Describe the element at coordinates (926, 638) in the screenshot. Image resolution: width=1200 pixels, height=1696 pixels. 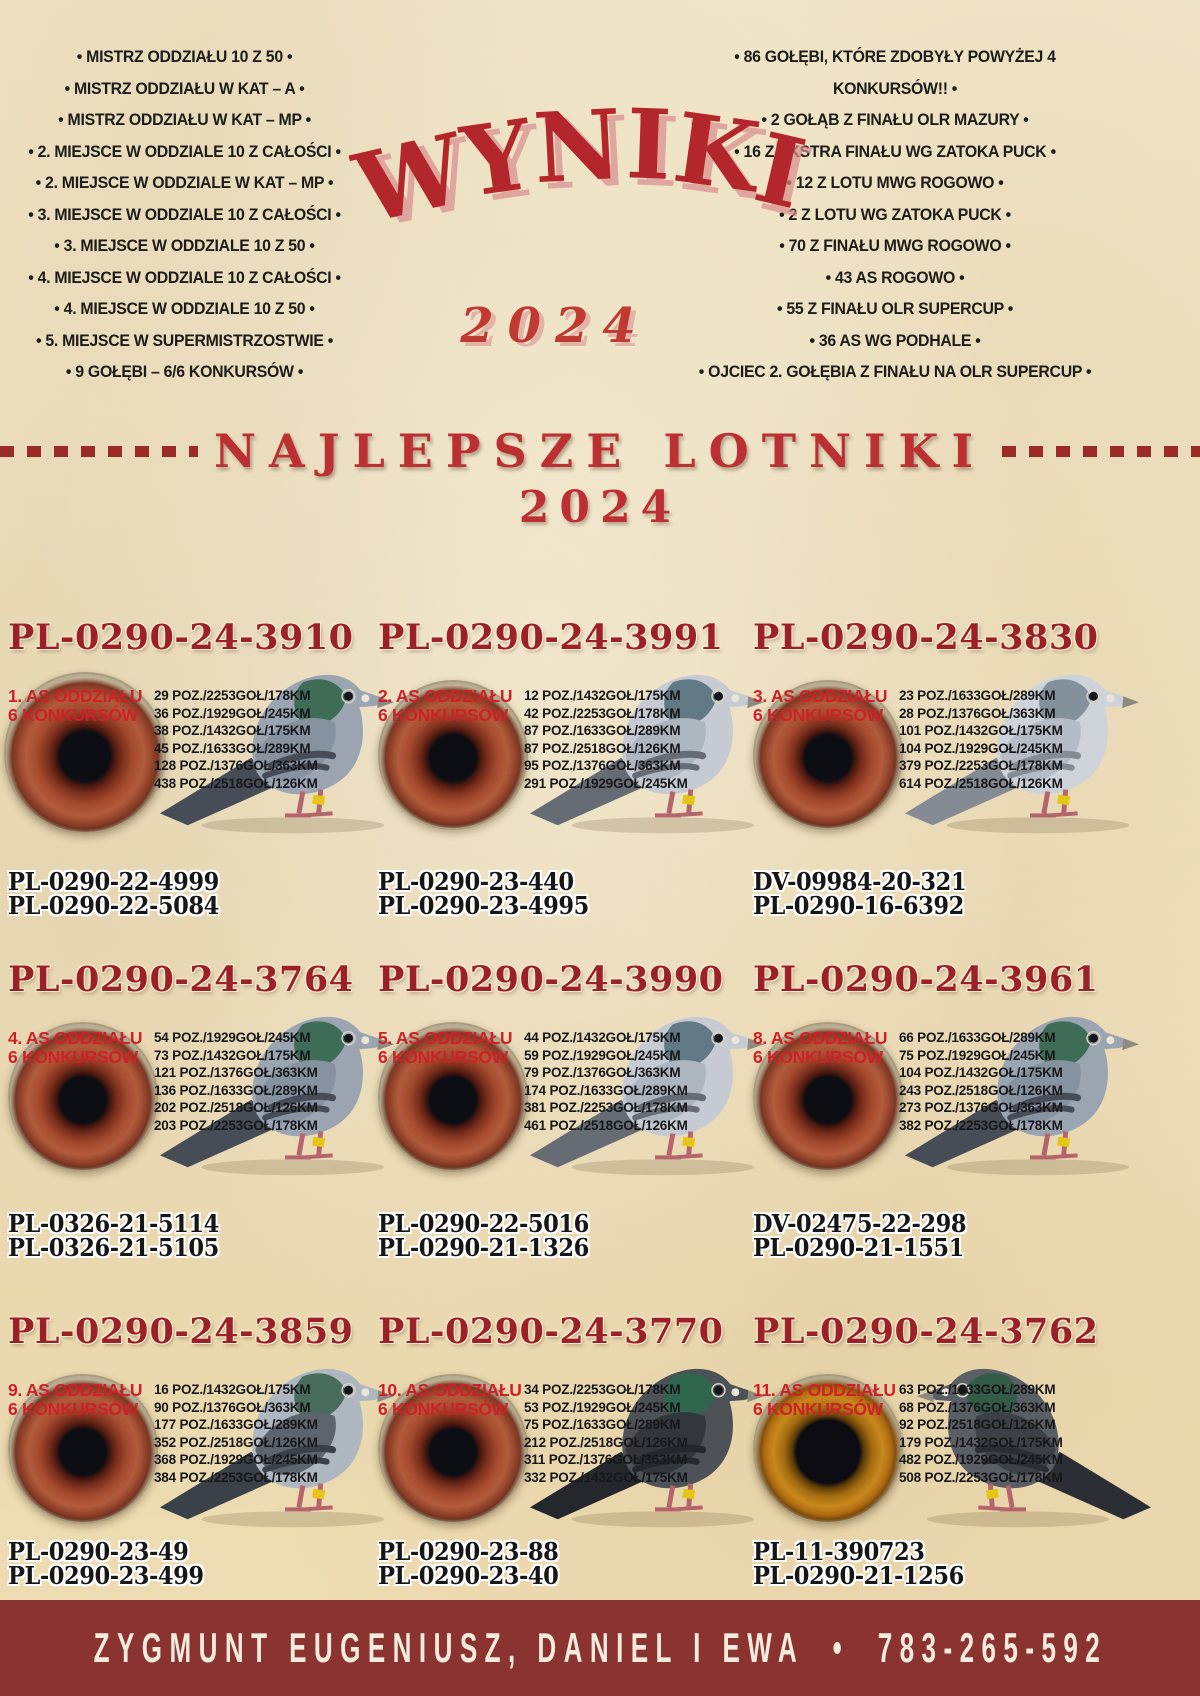
I see `pigeon-ring-number: PL-0290-24-3830` at that location.